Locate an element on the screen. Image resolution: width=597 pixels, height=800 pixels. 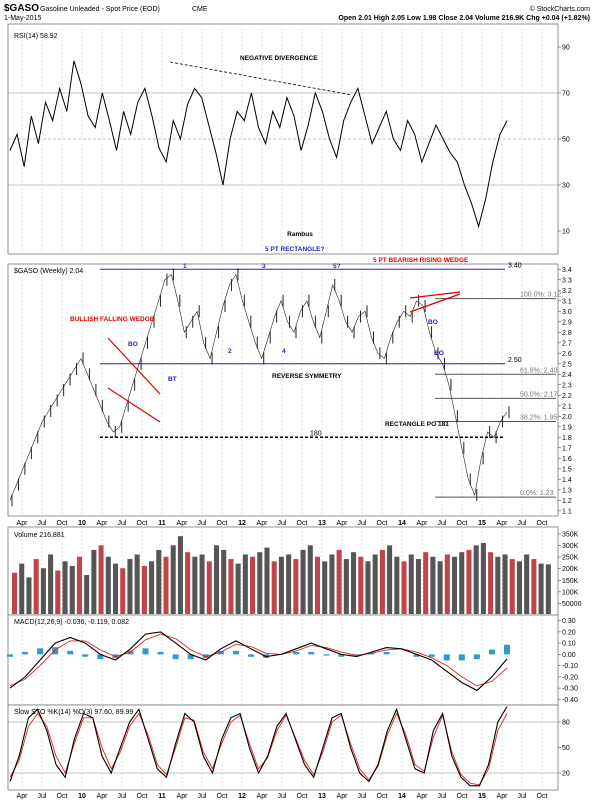
price-tick-label: 2.8 is located at coordinates (567, 333).